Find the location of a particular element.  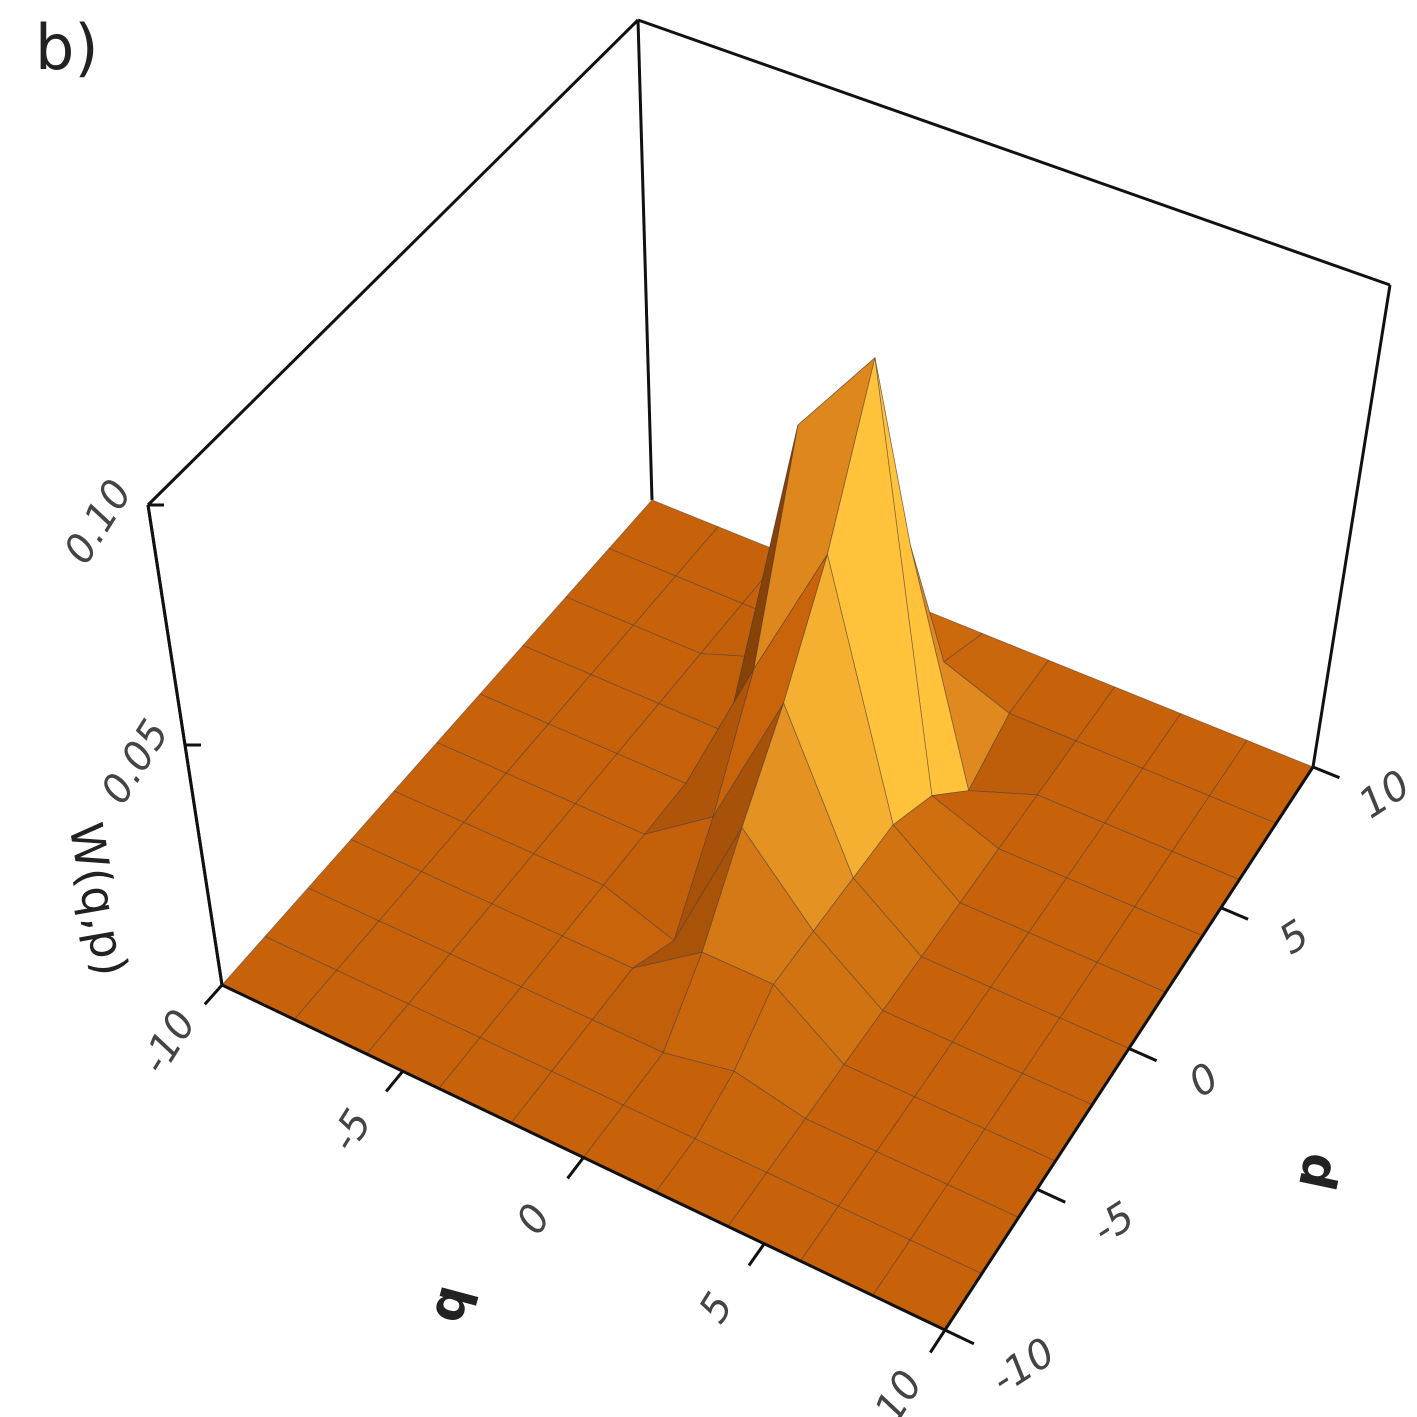

q-tick-label: -5 is located at coordinates (351, 1131).